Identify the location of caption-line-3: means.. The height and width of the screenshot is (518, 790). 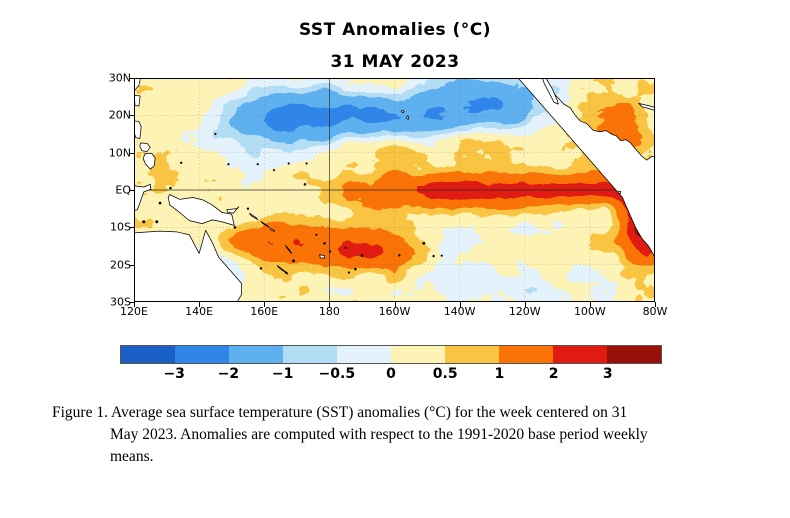
(132, 456).